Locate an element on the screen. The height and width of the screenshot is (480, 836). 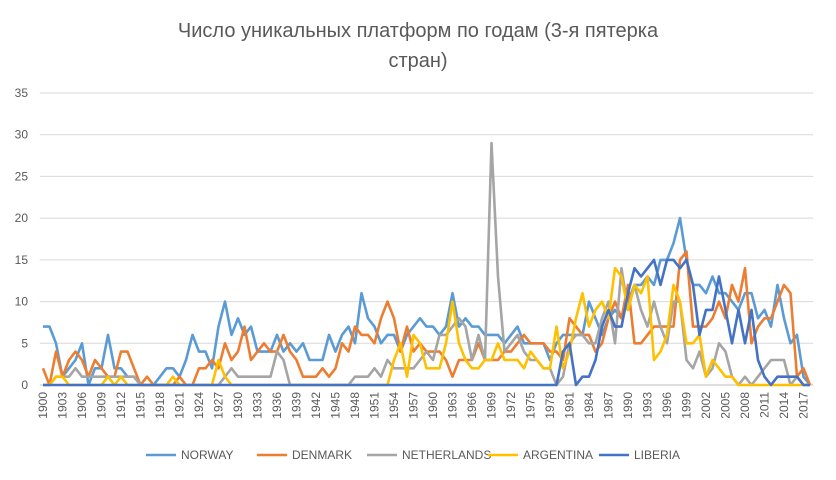
y-axis-ticks: 0 5 10 15 20 25 30 35 is located at coordinates (22, 239).